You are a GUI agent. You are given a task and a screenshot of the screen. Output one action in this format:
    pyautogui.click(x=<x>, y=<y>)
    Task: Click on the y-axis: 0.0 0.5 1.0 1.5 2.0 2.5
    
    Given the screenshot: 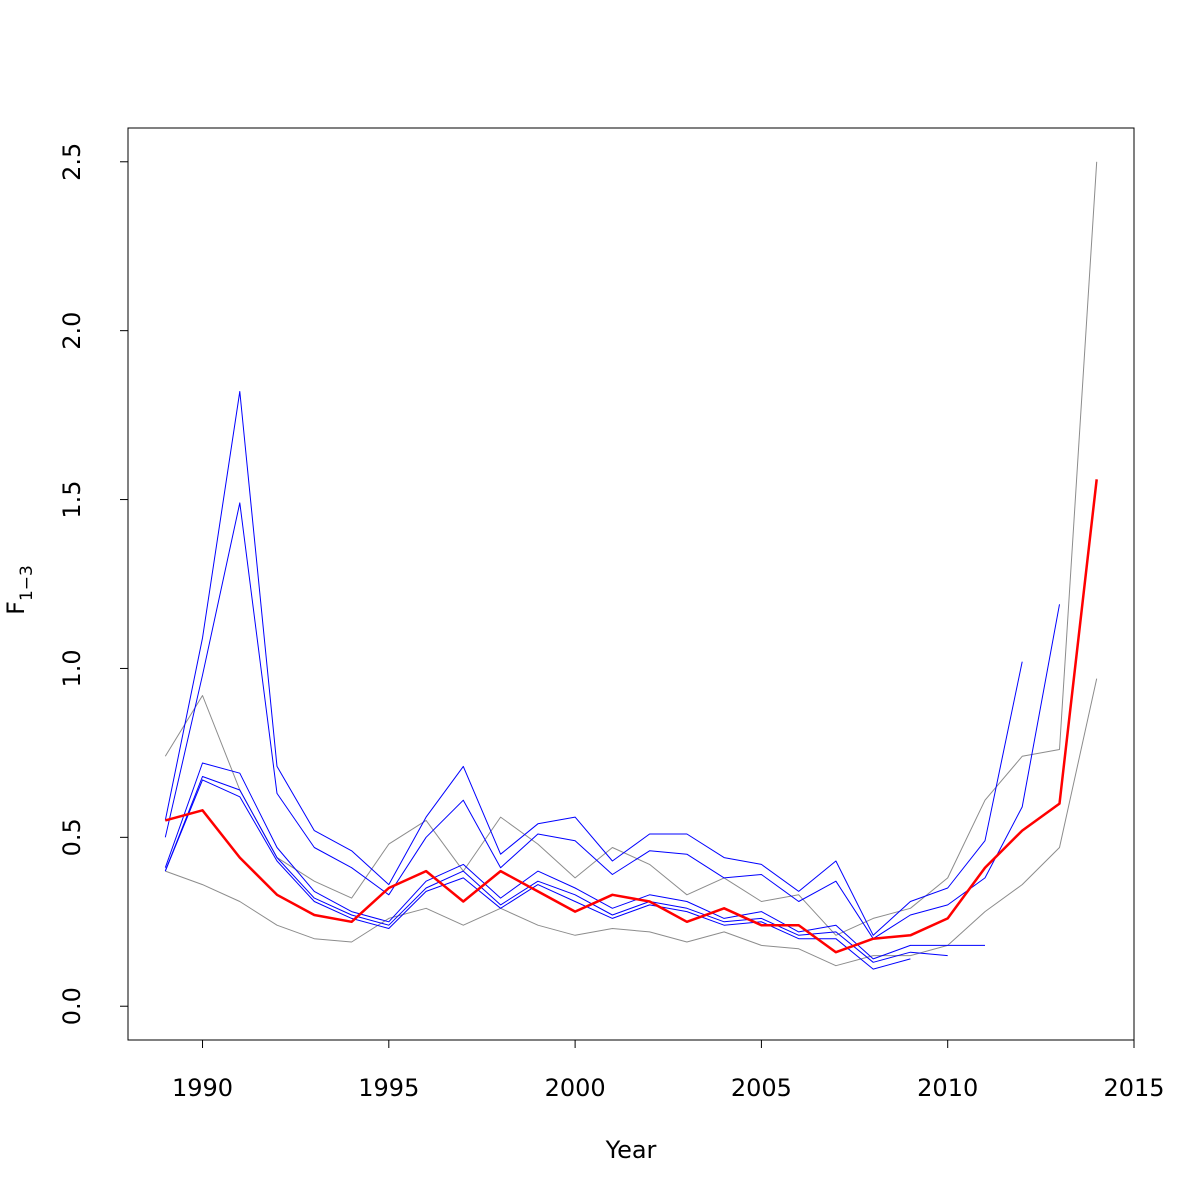 What is the action you would take?
    pyautogui.click(x=93, y=584)
    